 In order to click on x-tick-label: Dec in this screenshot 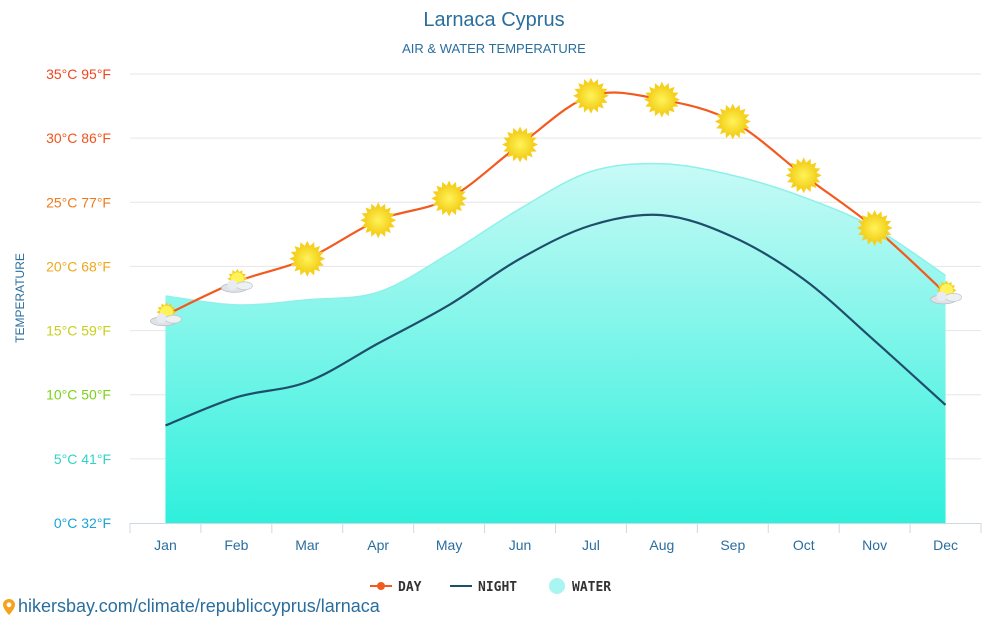, I will do `click(945, 545)`.